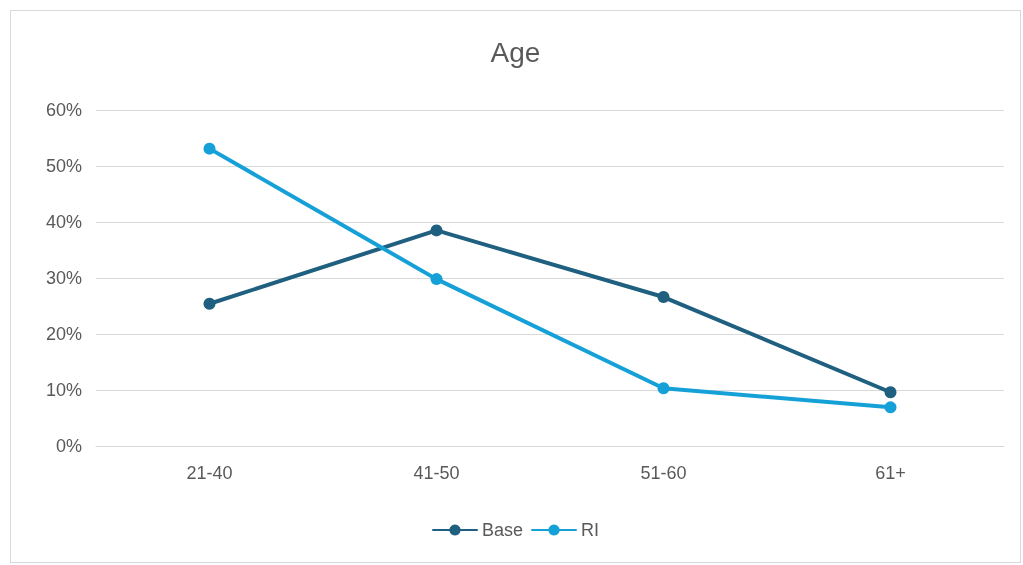 The height and width of the screenshot is (565, 1023). I want to click on y-tick-label: 10%, so click(63, 390).